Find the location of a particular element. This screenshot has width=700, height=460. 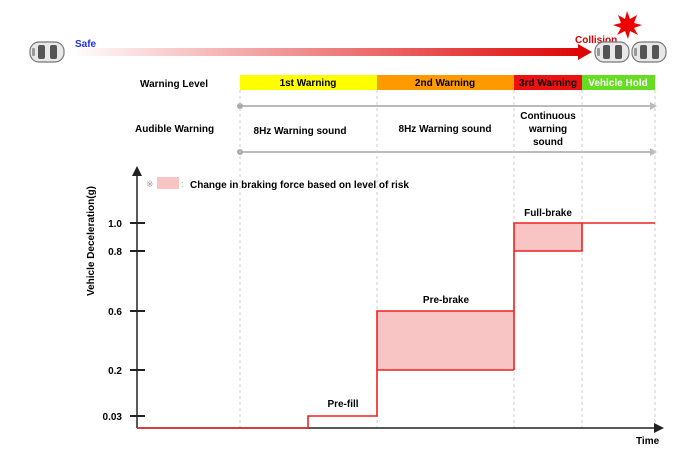

legend-symbol: ※ is located at coordinates (150, 184).